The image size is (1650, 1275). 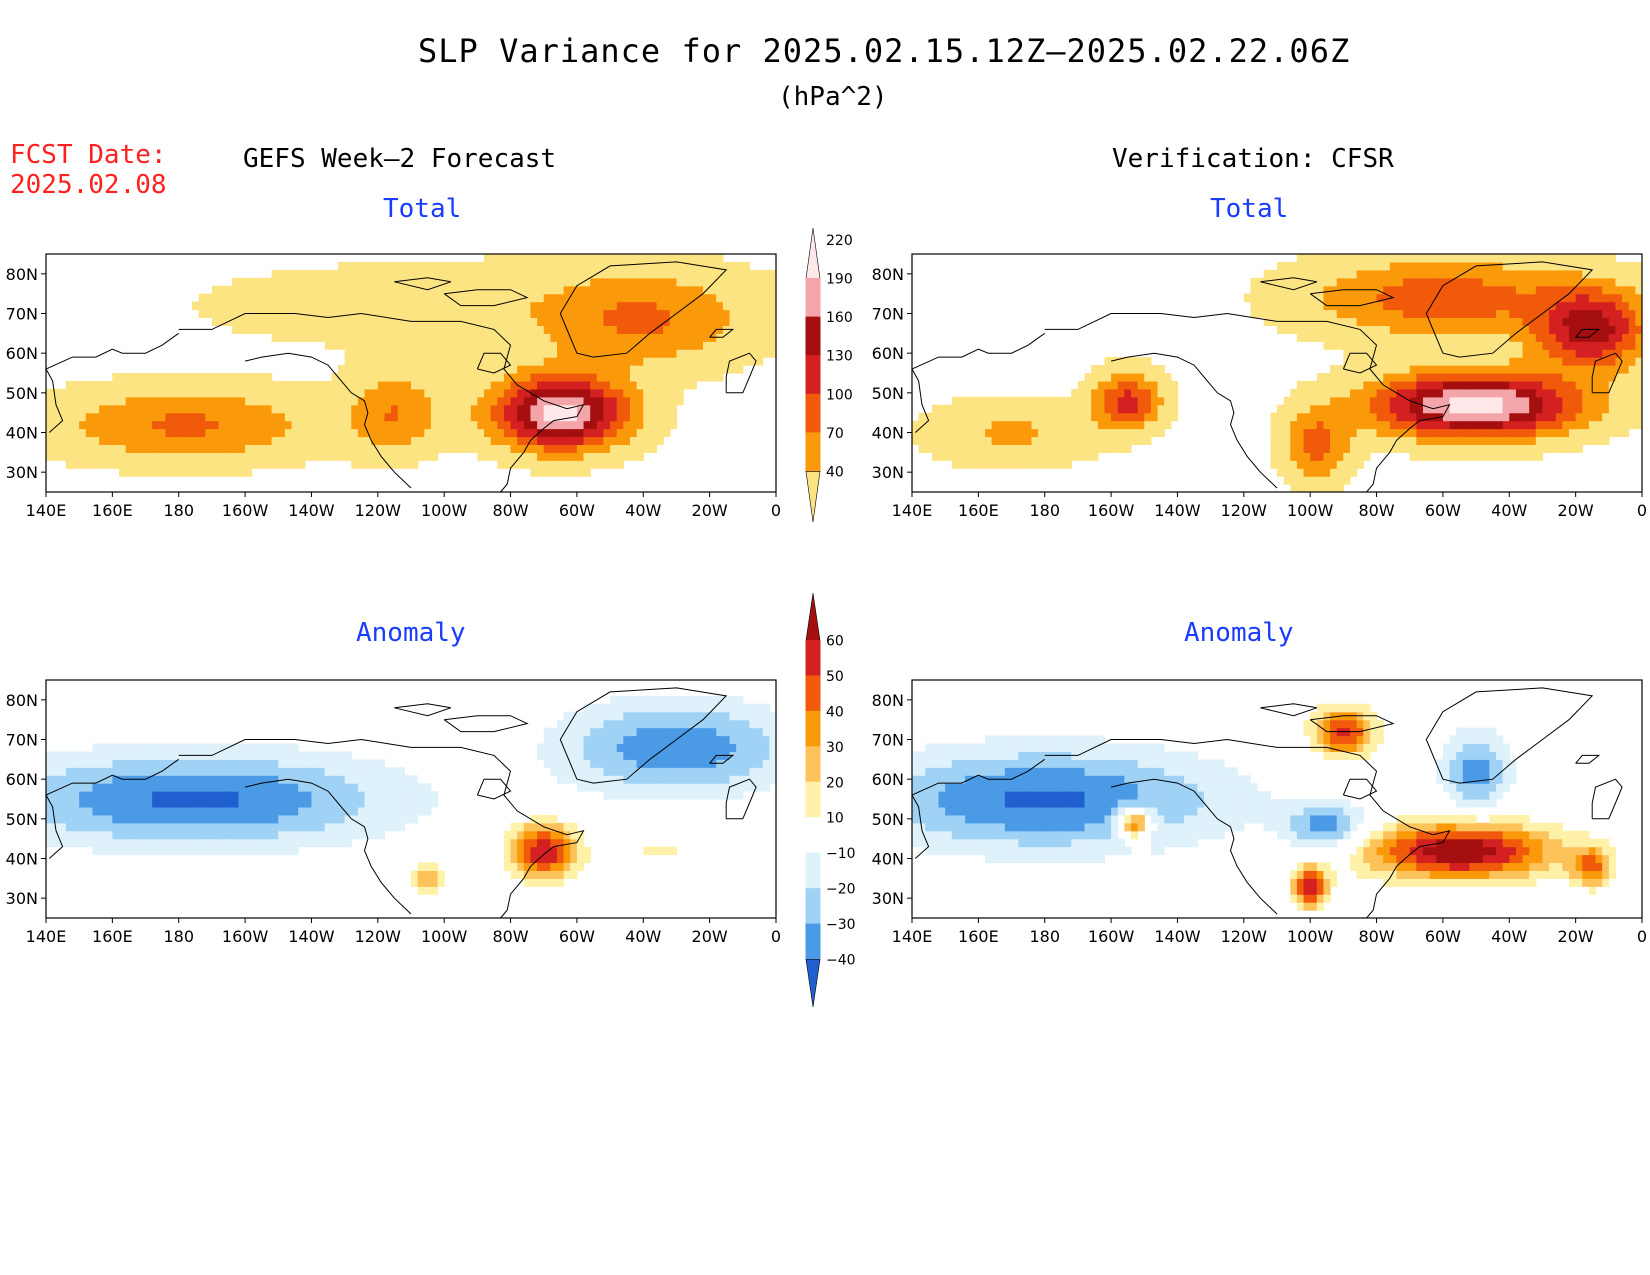 What do you see at coordinates (1249, 209) in the screenshot?
I see `panel-subtitle-cfsr-total: Total` at bounding box center [1249, 209].